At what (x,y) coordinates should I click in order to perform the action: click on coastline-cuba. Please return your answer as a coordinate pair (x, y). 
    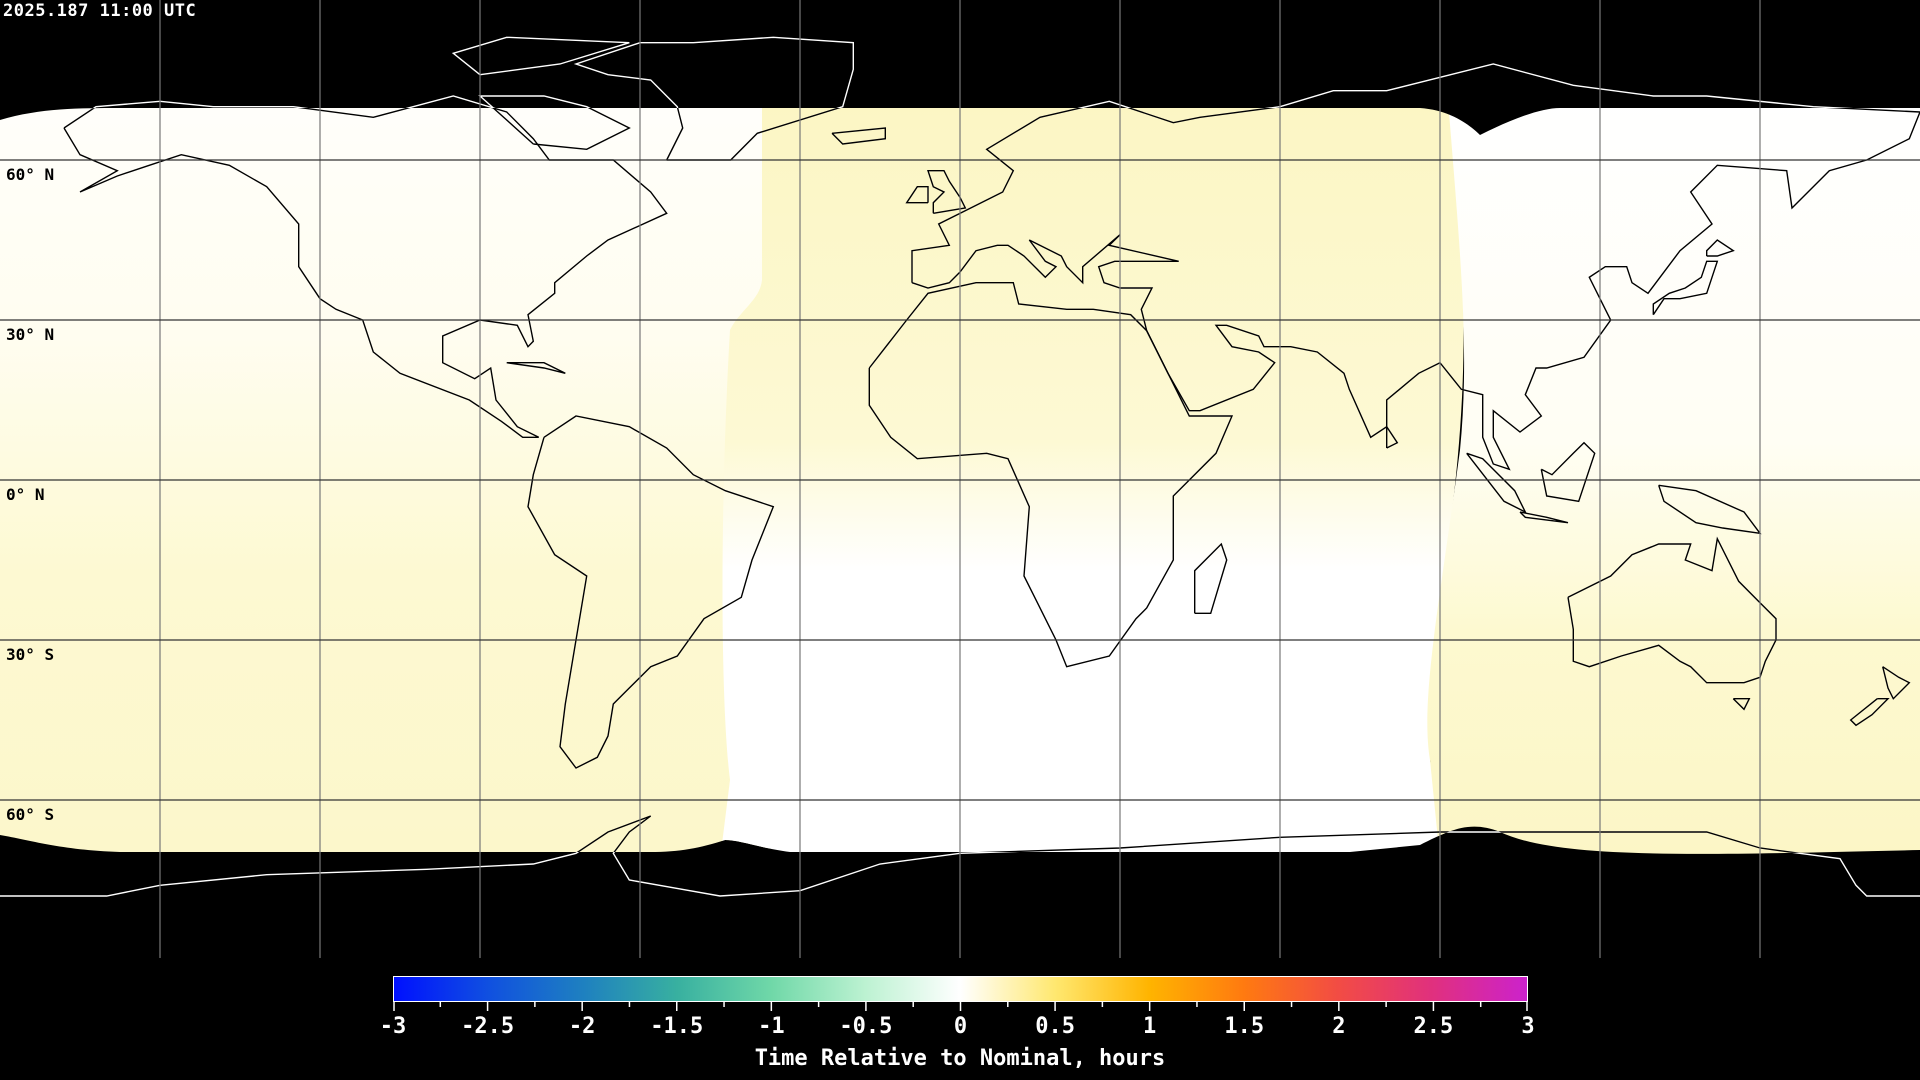
    Looking at the image, I should click on (536, 368).